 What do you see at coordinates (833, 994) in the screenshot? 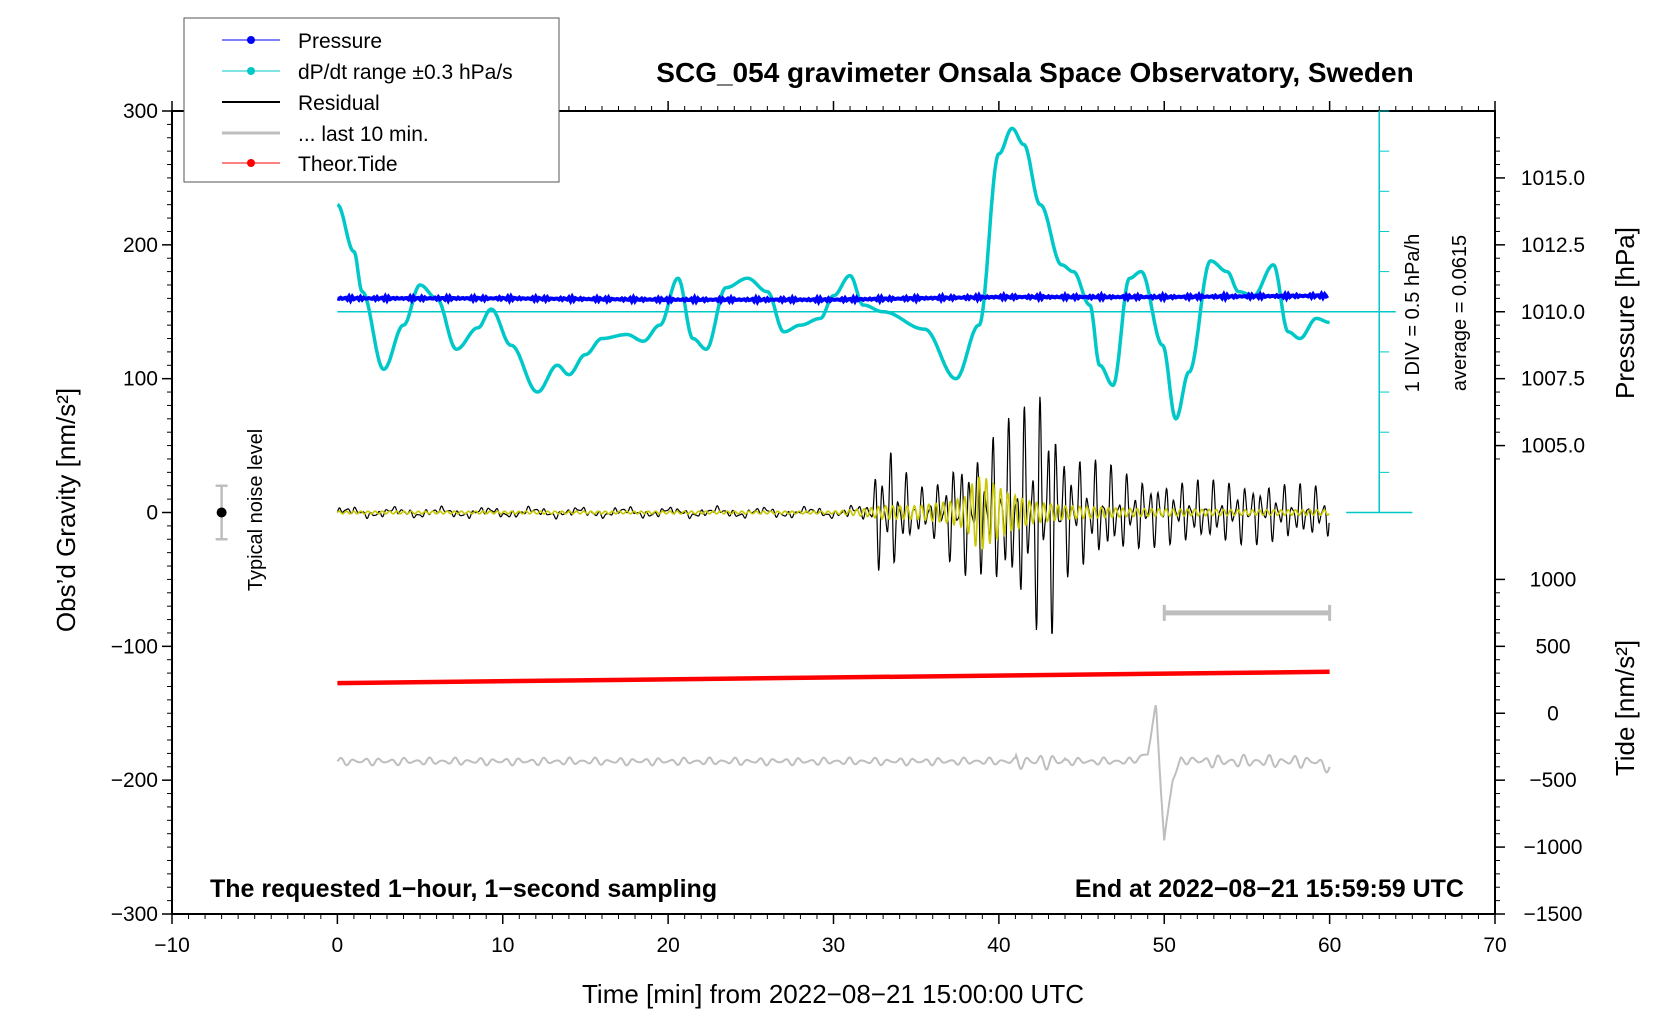
I see `x-axis-label: Time [min] from 2022−08−21 15:00:00 UTC` at bounding box center [833, 994].